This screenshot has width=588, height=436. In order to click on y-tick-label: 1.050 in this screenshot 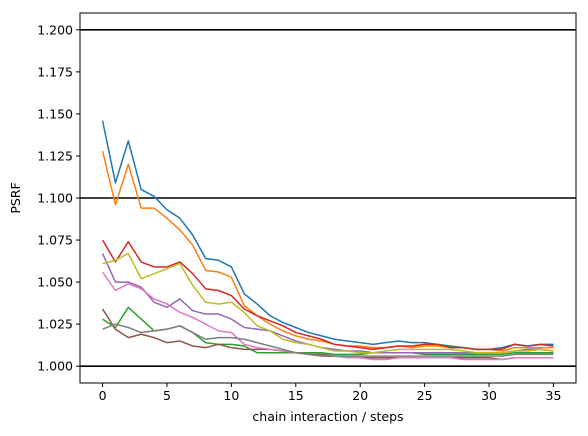, I will do `click(55, 282)`.